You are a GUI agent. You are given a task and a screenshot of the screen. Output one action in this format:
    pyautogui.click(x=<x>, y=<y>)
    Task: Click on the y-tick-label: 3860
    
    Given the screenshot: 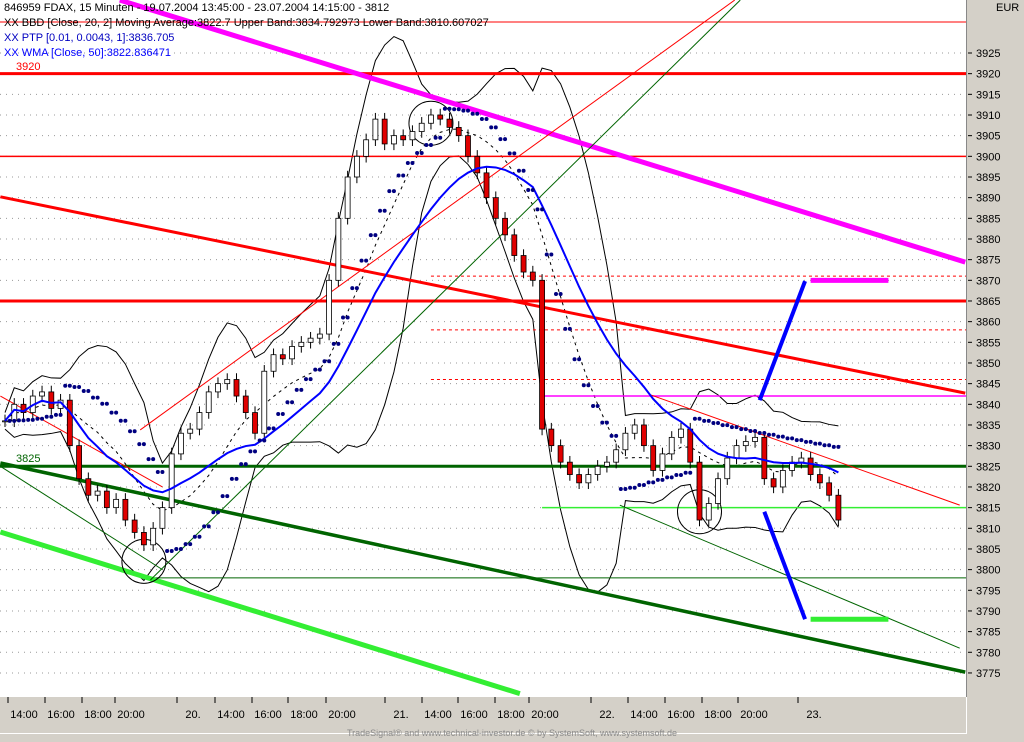 What is the action you would take?
    pyautogui.click(x=988, y=323)
    